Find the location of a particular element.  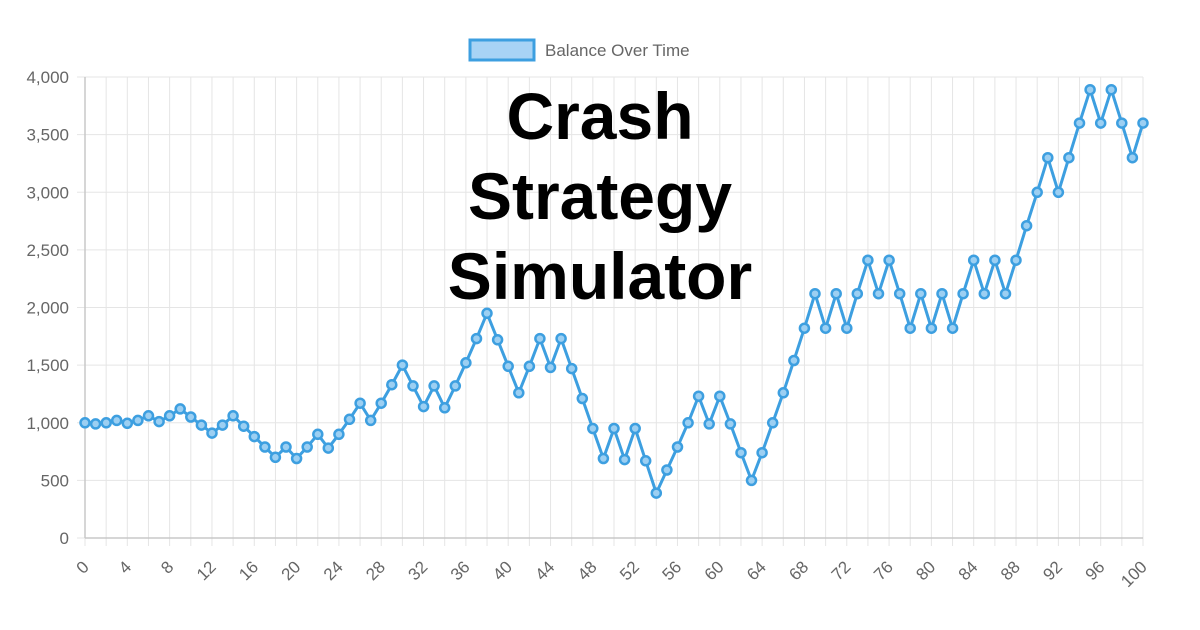

legend-swatch is located at coordinates (502, 50).